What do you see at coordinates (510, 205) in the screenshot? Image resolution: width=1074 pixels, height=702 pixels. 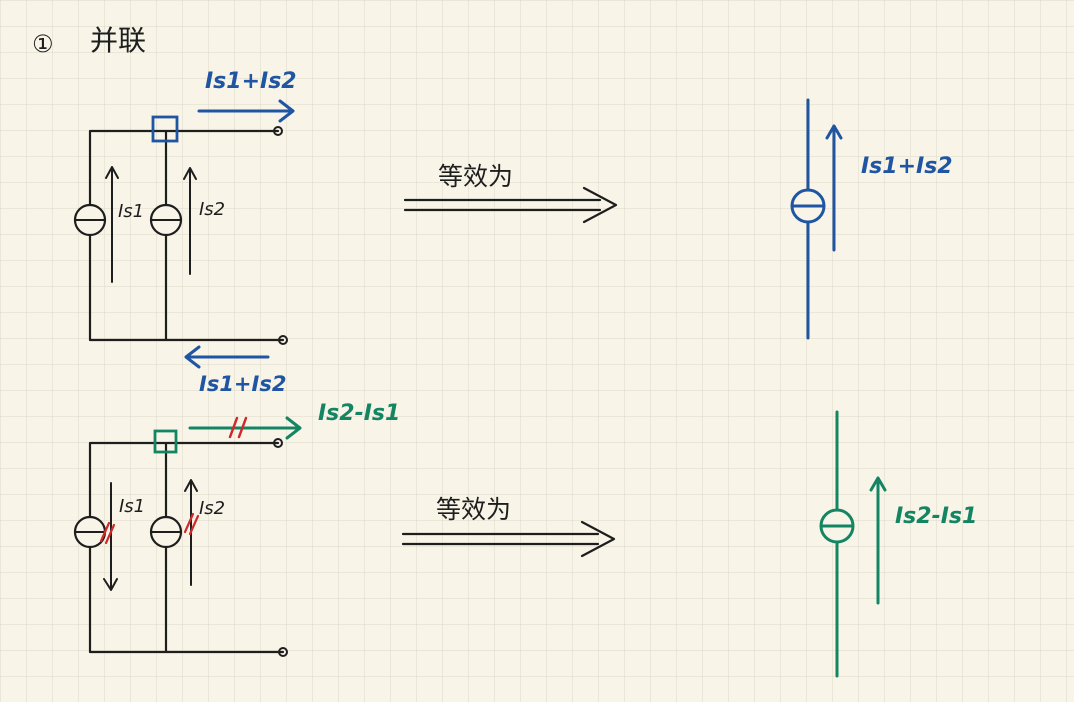 I see `top-double-arrow-icon` at bounding box center [510, 205].